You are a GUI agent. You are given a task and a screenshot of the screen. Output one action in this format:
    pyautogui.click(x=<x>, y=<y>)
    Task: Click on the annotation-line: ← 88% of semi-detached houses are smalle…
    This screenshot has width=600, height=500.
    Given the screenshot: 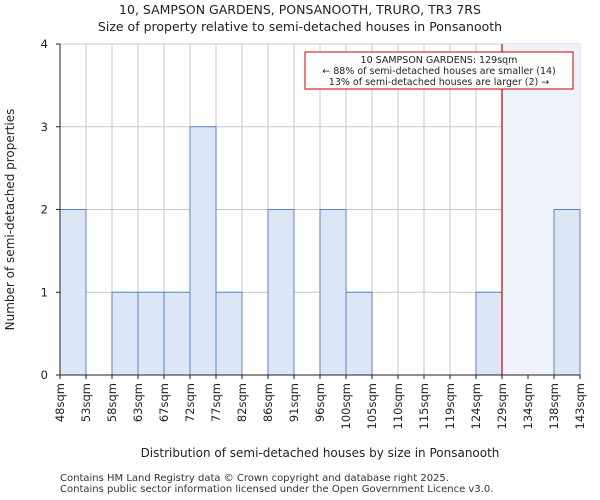 What is the action you would take?
    pyautogui.click(x=439, y=71)
    